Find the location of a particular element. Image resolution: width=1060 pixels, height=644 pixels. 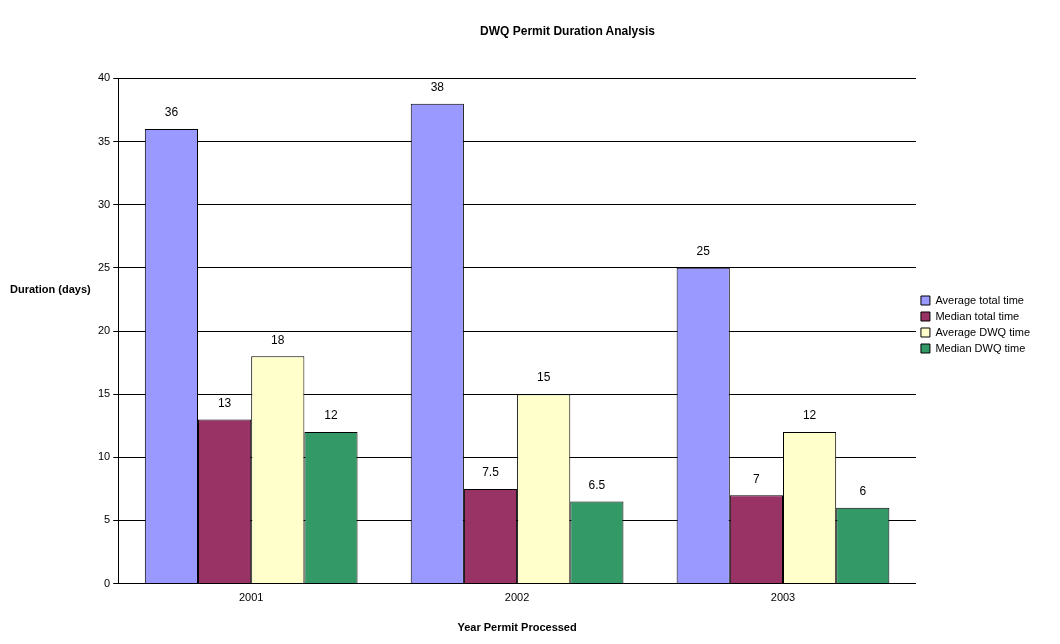

legend-label: Average total time is located at coordinates (979, 299).